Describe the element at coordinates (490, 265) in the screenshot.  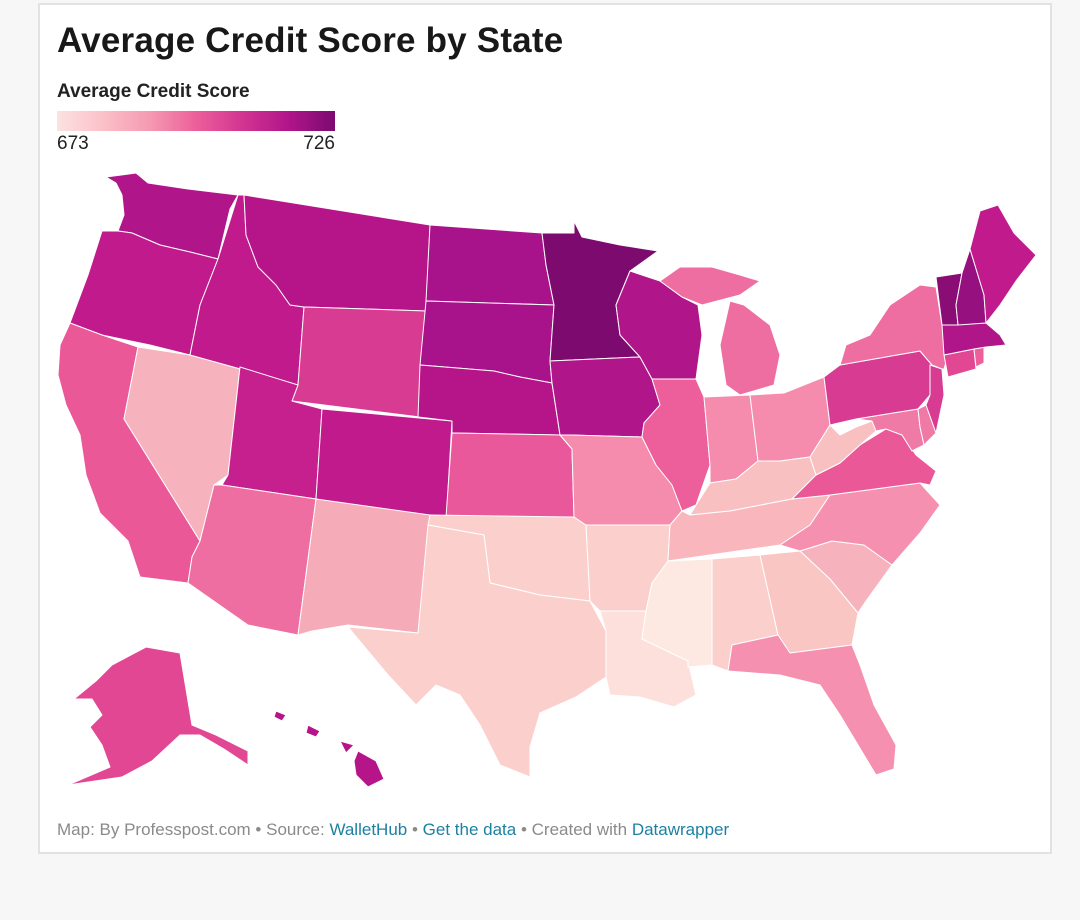
I see `state-ND: ND: 720` at that location.